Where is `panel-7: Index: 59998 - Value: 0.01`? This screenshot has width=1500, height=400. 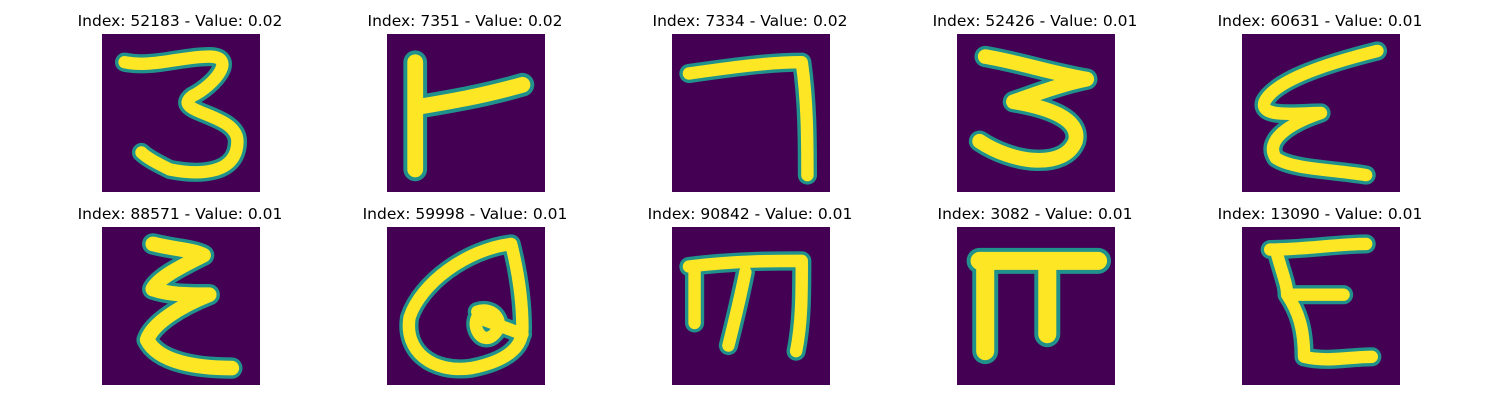
panel-7: Index: 59998 - Value: 0.01 is located at coordinates (465, 294).